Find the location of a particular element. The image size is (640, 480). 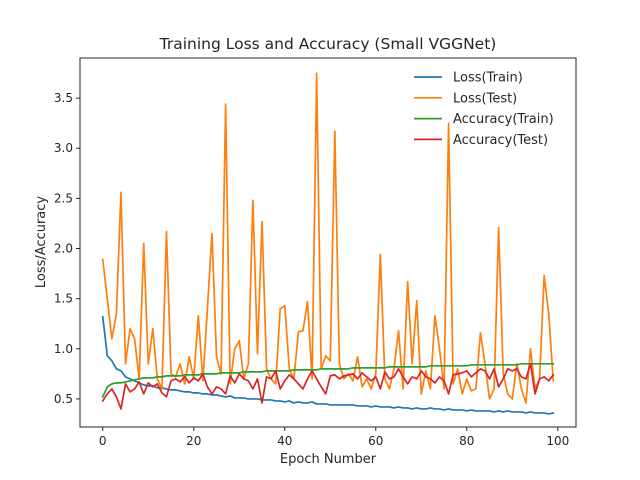

legend-label-4: Accuracy(Test) is located at coordinates (500, 140).